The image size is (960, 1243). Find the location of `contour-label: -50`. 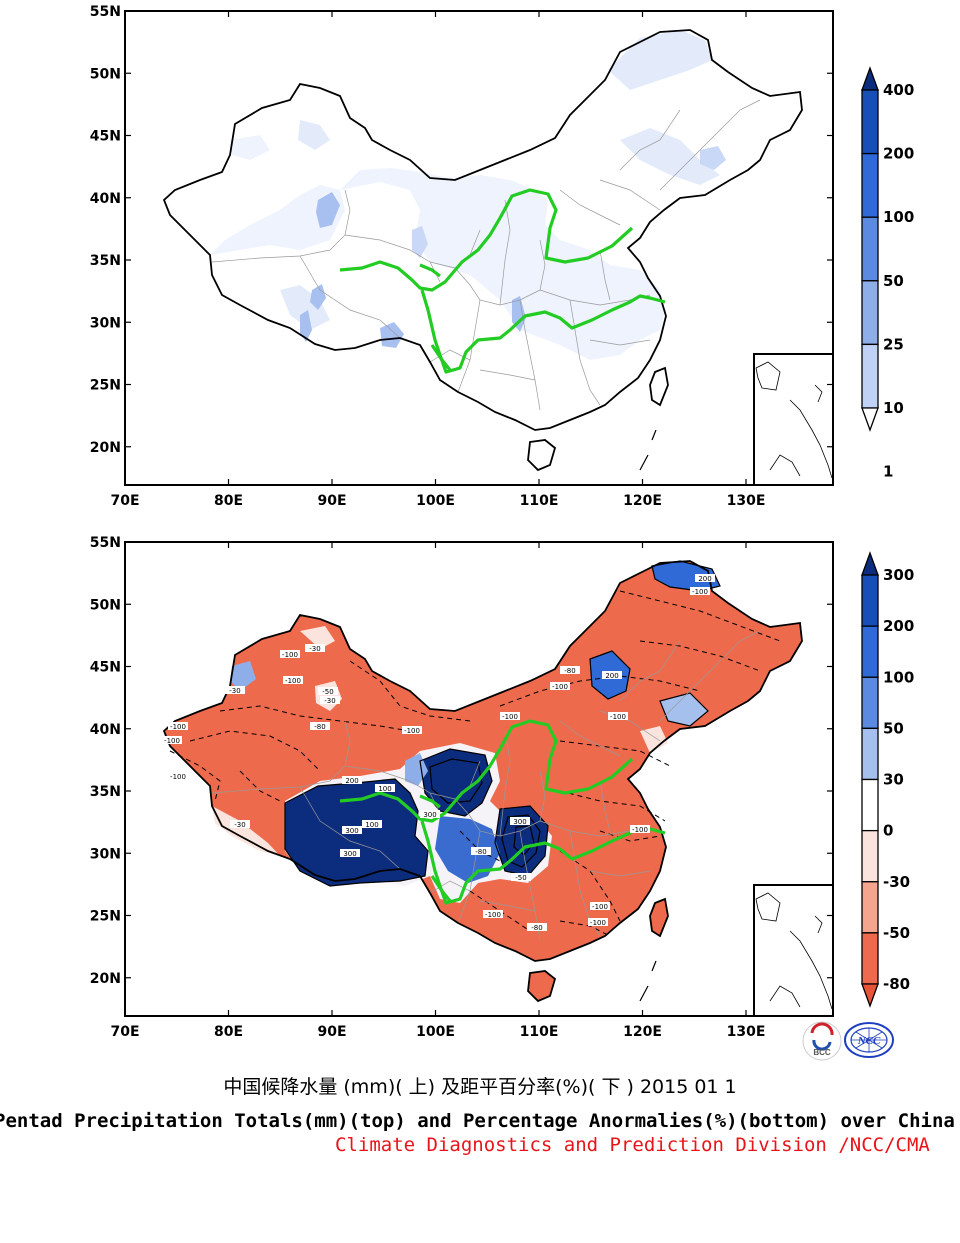

contour-label: -50 is located at coordinates (327, 692).